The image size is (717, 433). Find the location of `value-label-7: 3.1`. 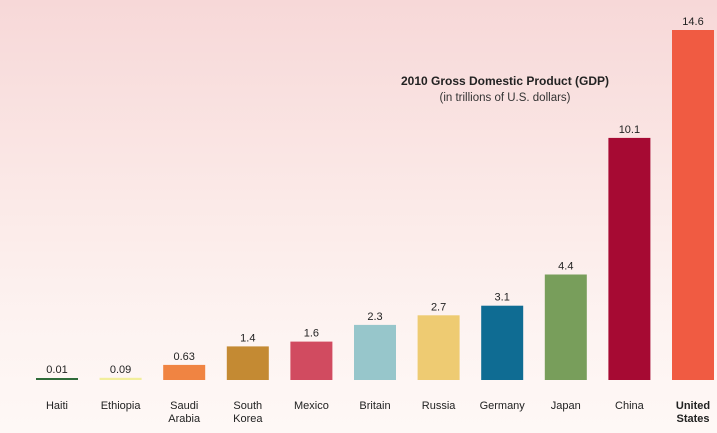

value-label-7: 3.1 is located at coordinates (502, 298).